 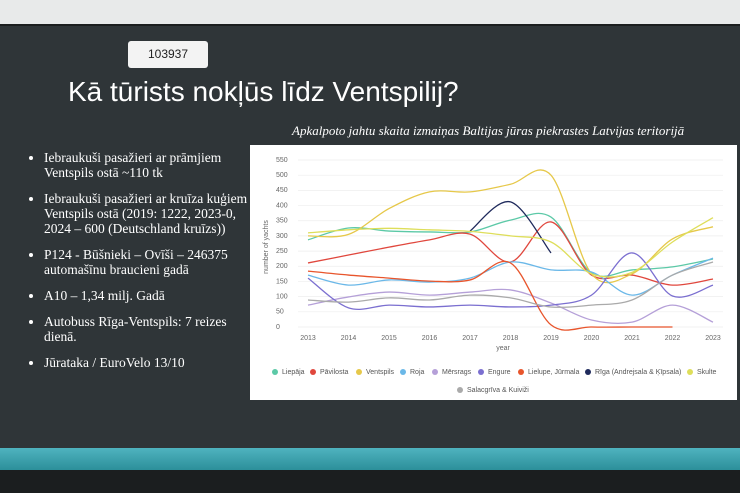 I want to click on slide-band, so click(x=370, y=459).